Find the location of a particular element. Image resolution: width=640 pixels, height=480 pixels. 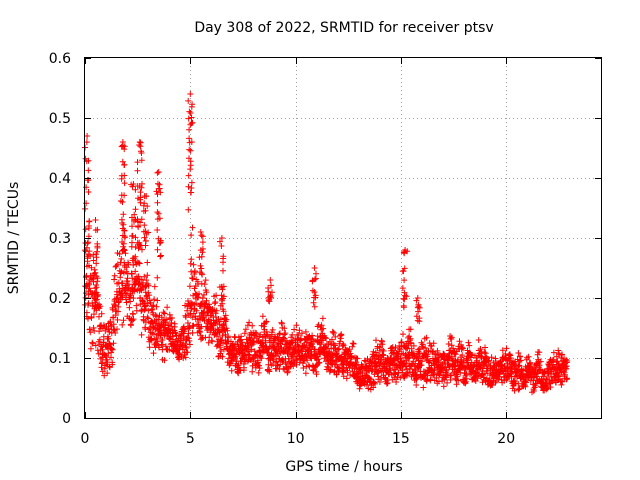

y-axis-label: SRMTID / TECUs is located at coordinates (14, 238).